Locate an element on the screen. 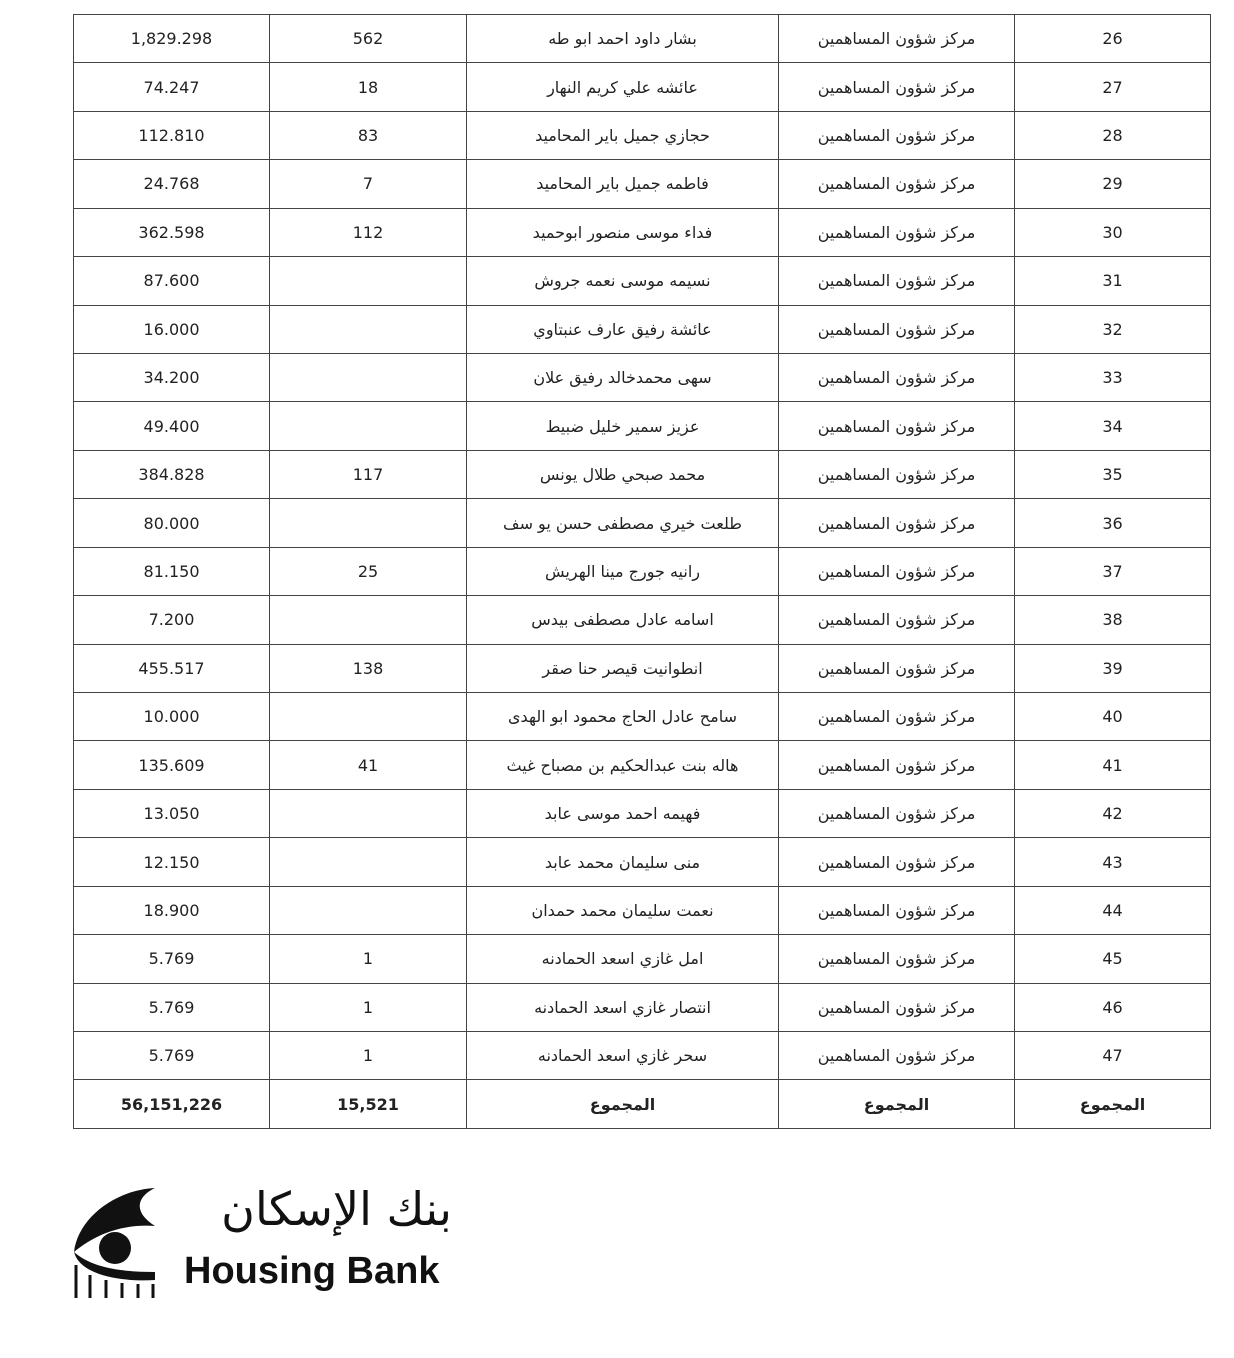 The height and width of the screenshot is (1358, 1234). table-cell: رانيه جورج مينا الهريش is located at coordinates (622, 571).